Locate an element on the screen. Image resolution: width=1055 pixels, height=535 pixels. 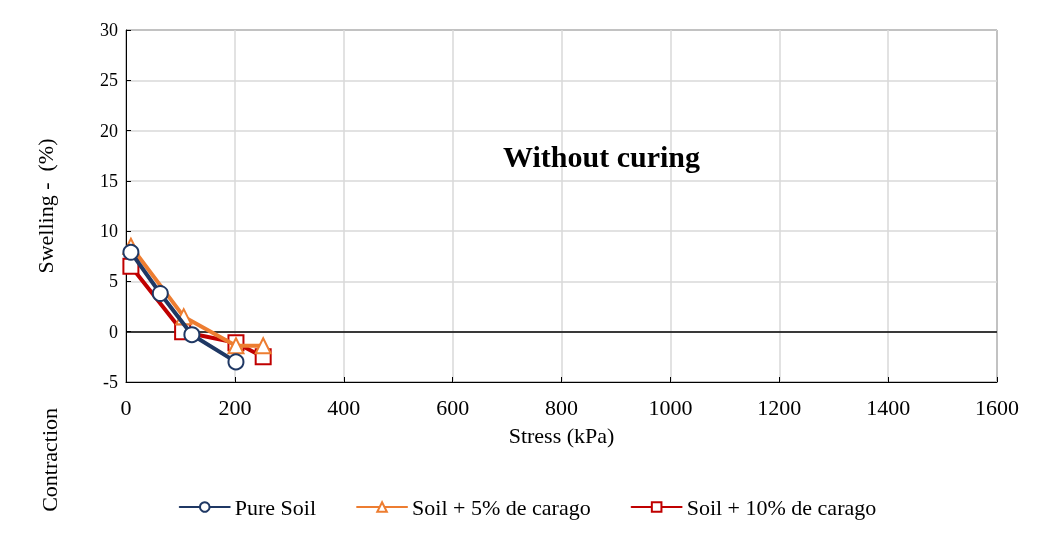
y-tick-label: 5 is located at coordinates (113, 281).